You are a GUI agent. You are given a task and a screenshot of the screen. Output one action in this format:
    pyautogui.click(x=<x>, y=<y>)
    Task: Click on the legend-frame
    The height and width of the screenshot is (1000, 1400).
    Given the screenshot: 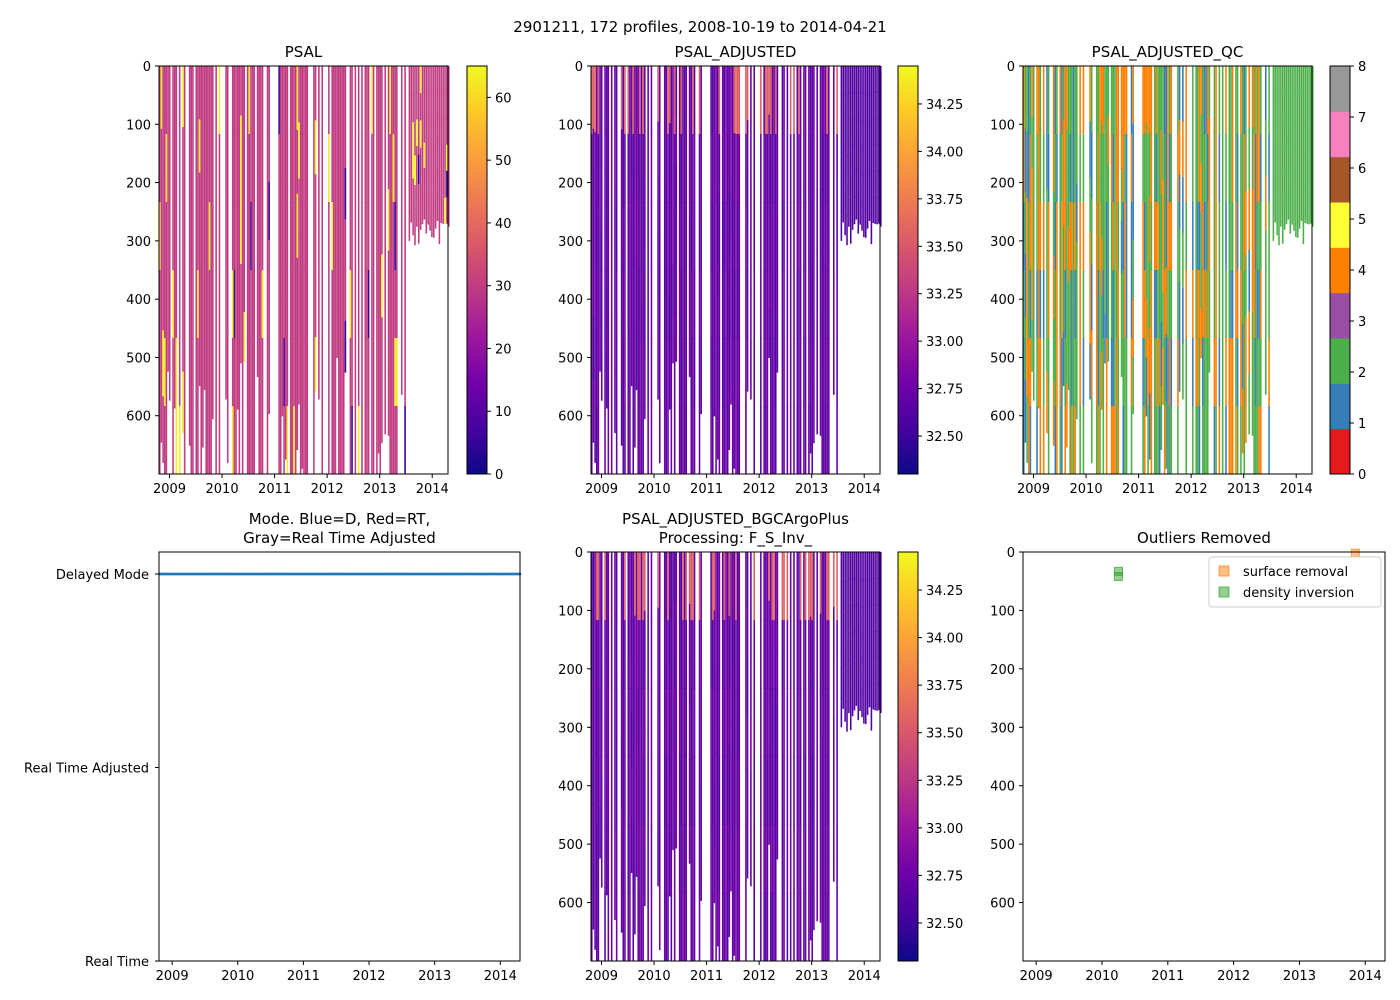 What is the action you would take?
    pyautogui.click(x=1295, y=582)
    